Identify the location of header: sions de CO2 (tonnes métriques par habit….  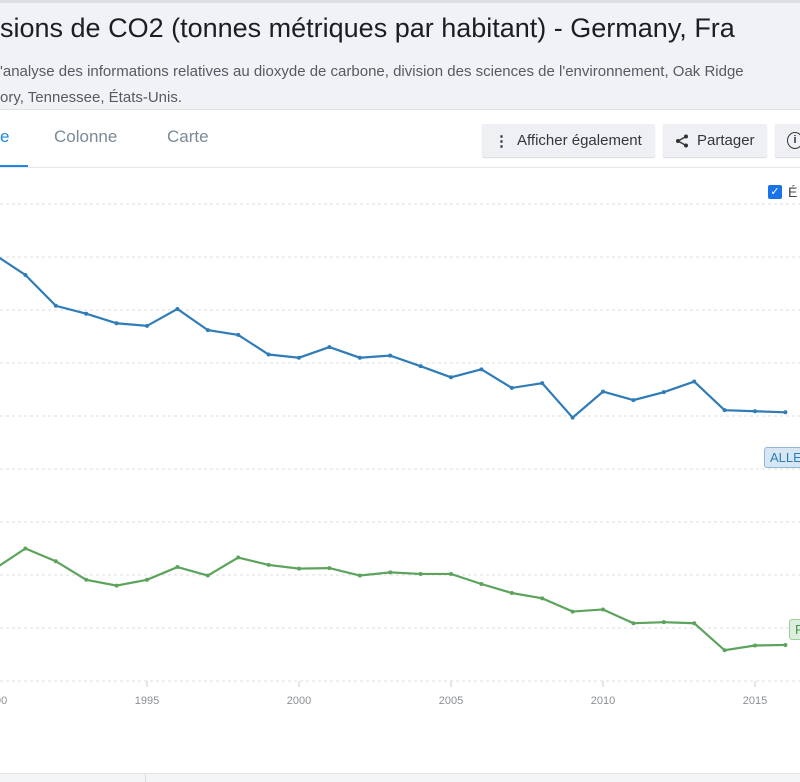
(400, 55).